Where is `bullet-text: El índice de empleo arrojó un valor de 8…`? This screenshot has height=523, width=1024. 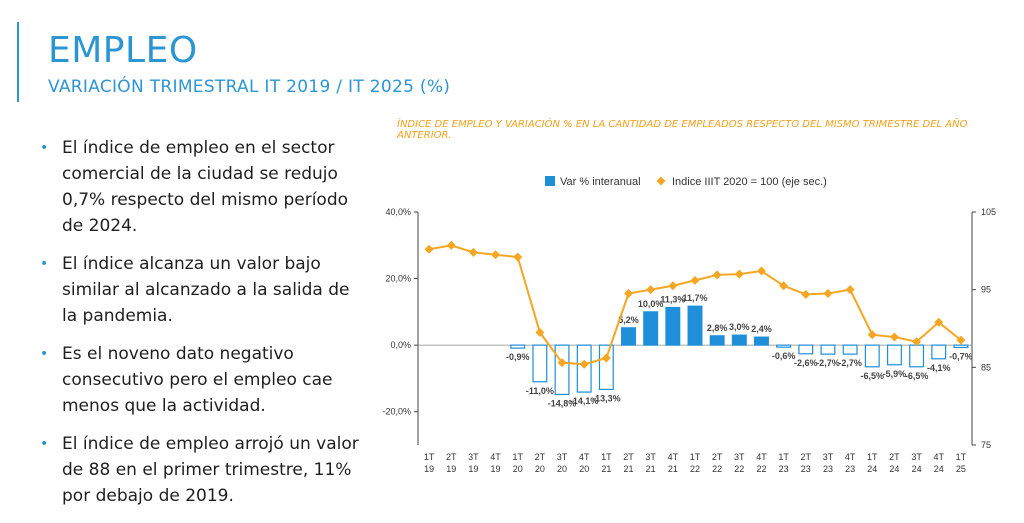
bullet-text: El índice de empleo arrojó un valor de 8… is located at coordinates (210, 470).